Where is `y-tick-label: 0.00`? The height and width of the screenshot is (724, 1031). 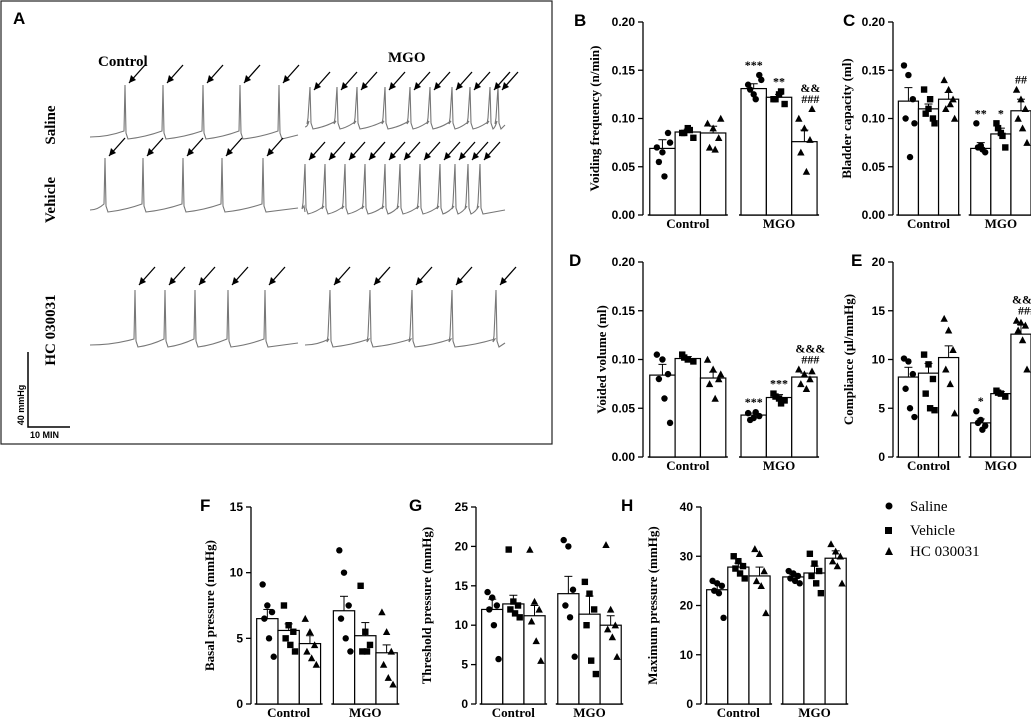
y-tick-label: 0.00 is located at coordinates (624, 457).